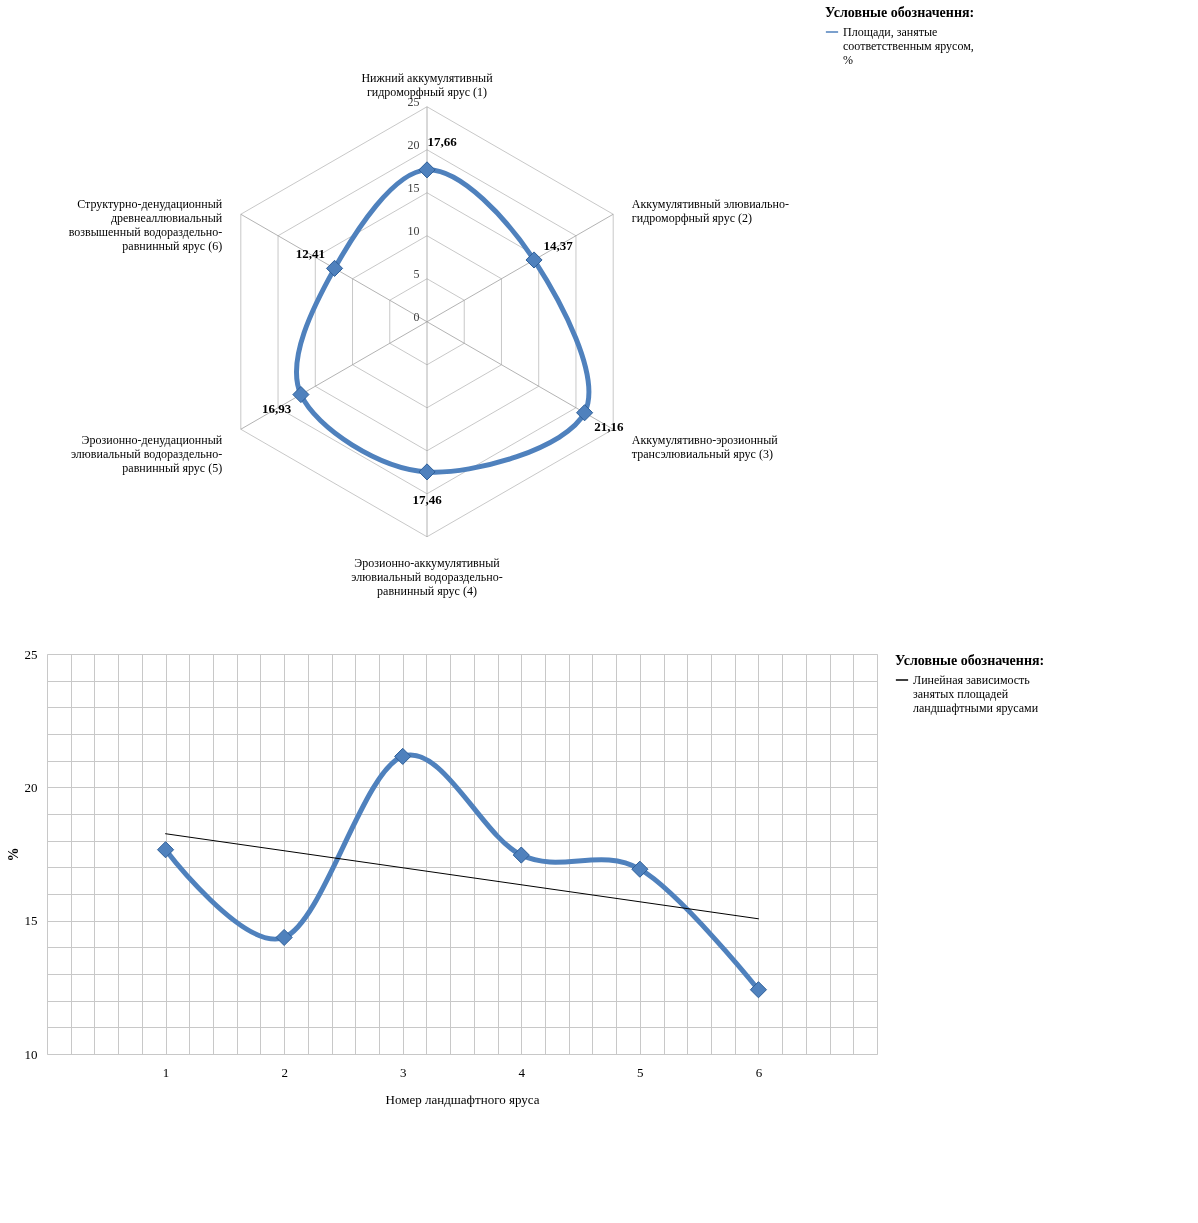 This screenshot has height=1223, width=1198. What do you see at coordinates (558, 245) in the screenshot?
I see `data-label: 14,37` at bounding box center [558, 245].